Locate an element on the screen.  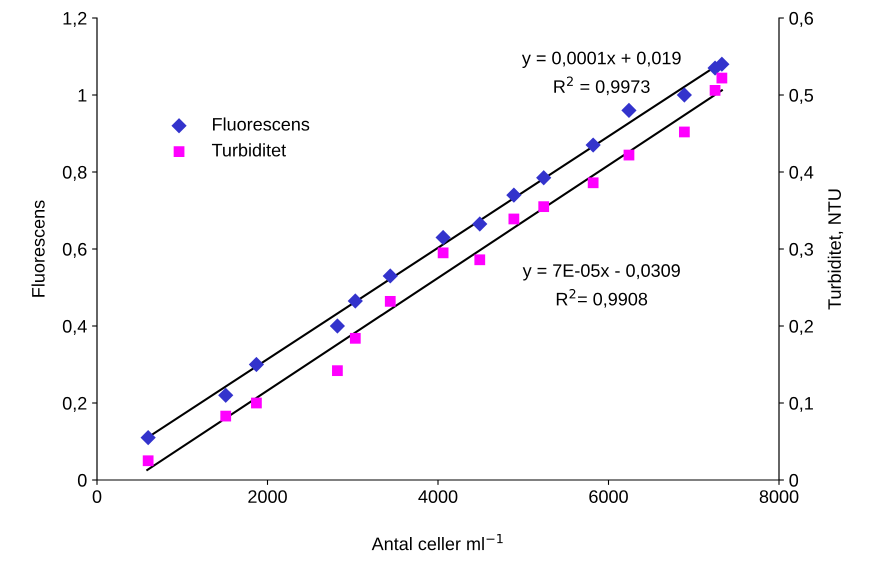
y-tick-label: 0,2 is located at coordinates (74, 404).